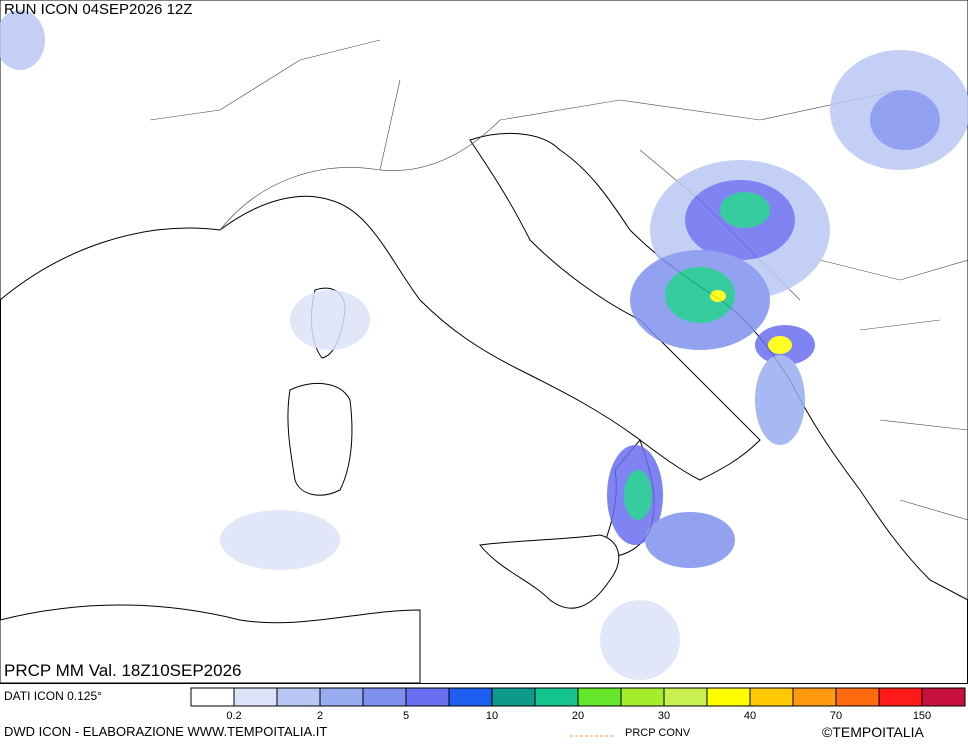 The height and width of the screenshot is (745, 968). Describe the element at coordinates (233, 716) in the screenshot. I see `legend-label: 0.2` at that location.